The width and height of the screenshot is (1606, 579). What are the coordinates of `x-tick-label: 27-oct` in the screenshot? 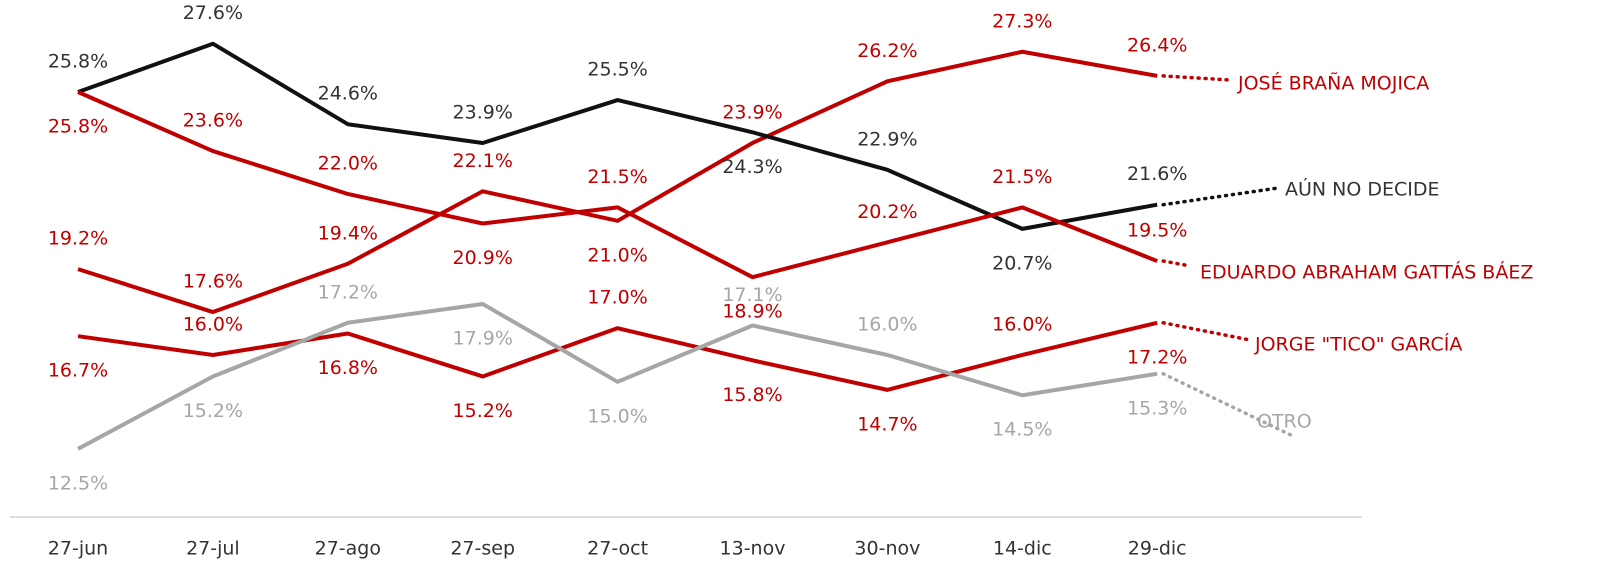 It's located at (617, 549).